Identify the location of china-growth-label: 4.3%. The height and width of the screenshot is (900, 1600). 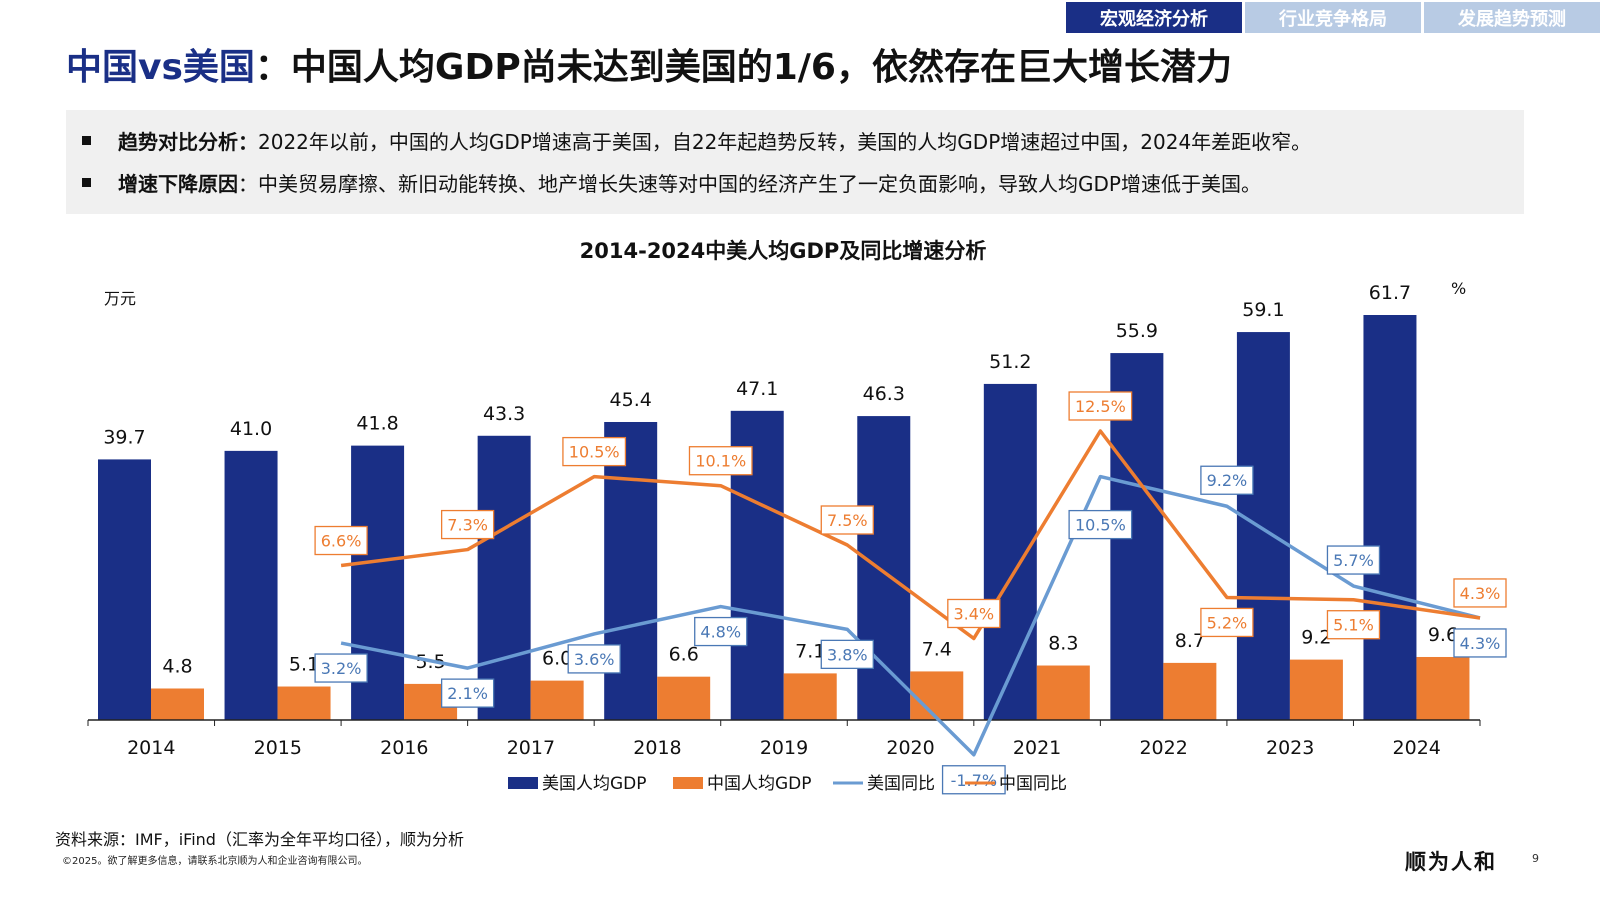
(1480, 593).